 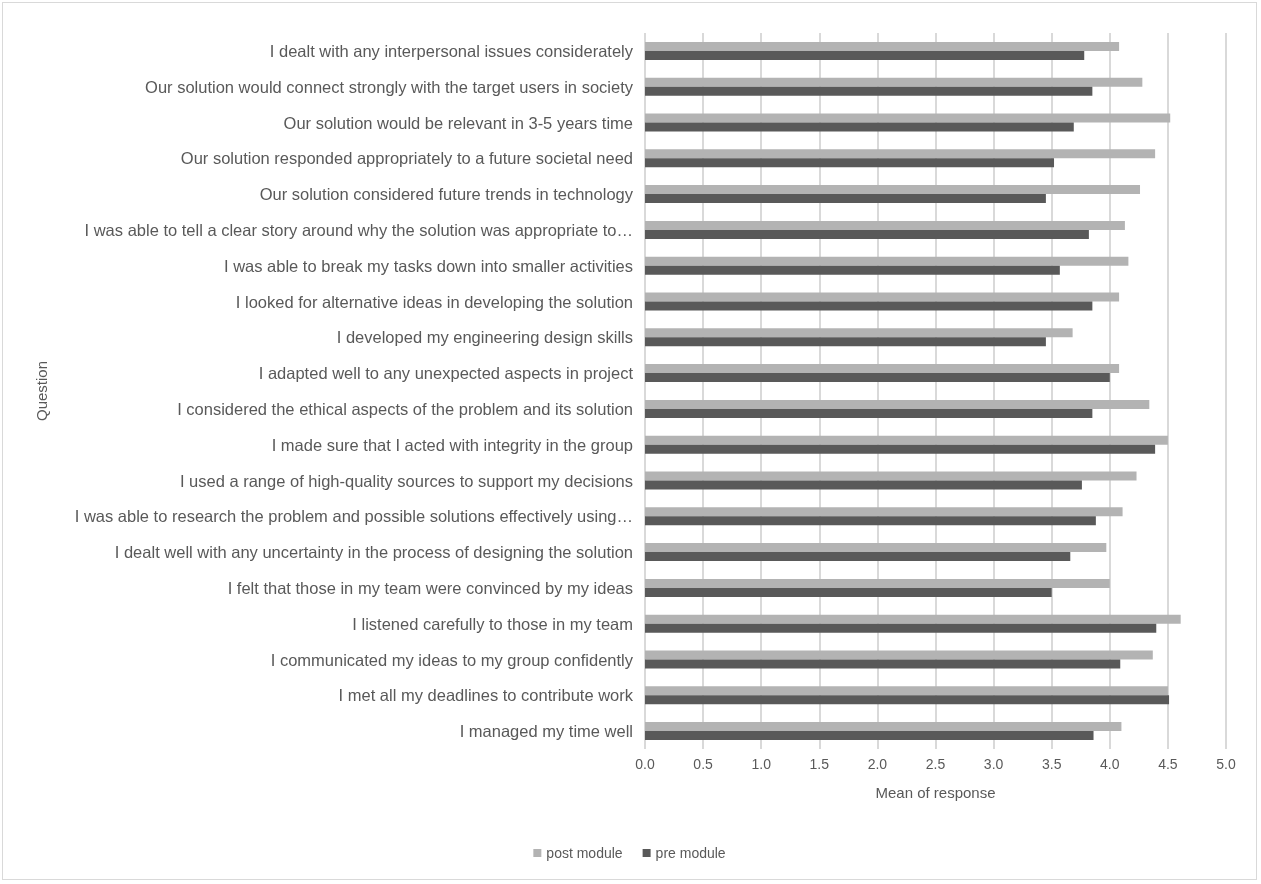 I want to click on y-tick-label: I listened carefully to those in my team, so click(x=492, y=623).